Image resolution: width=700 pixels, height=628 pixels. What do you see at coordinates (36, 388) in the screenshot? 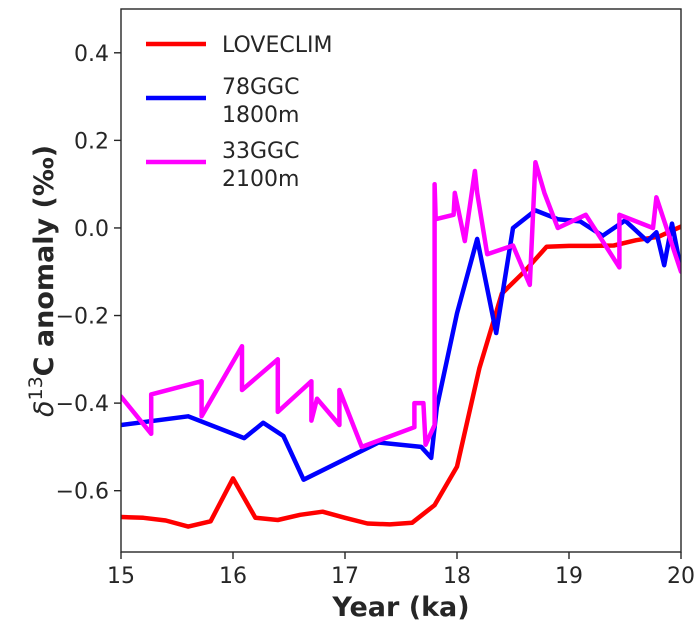
I see `y-axis-label-superscript: 13` at bounding box center [36, 388].